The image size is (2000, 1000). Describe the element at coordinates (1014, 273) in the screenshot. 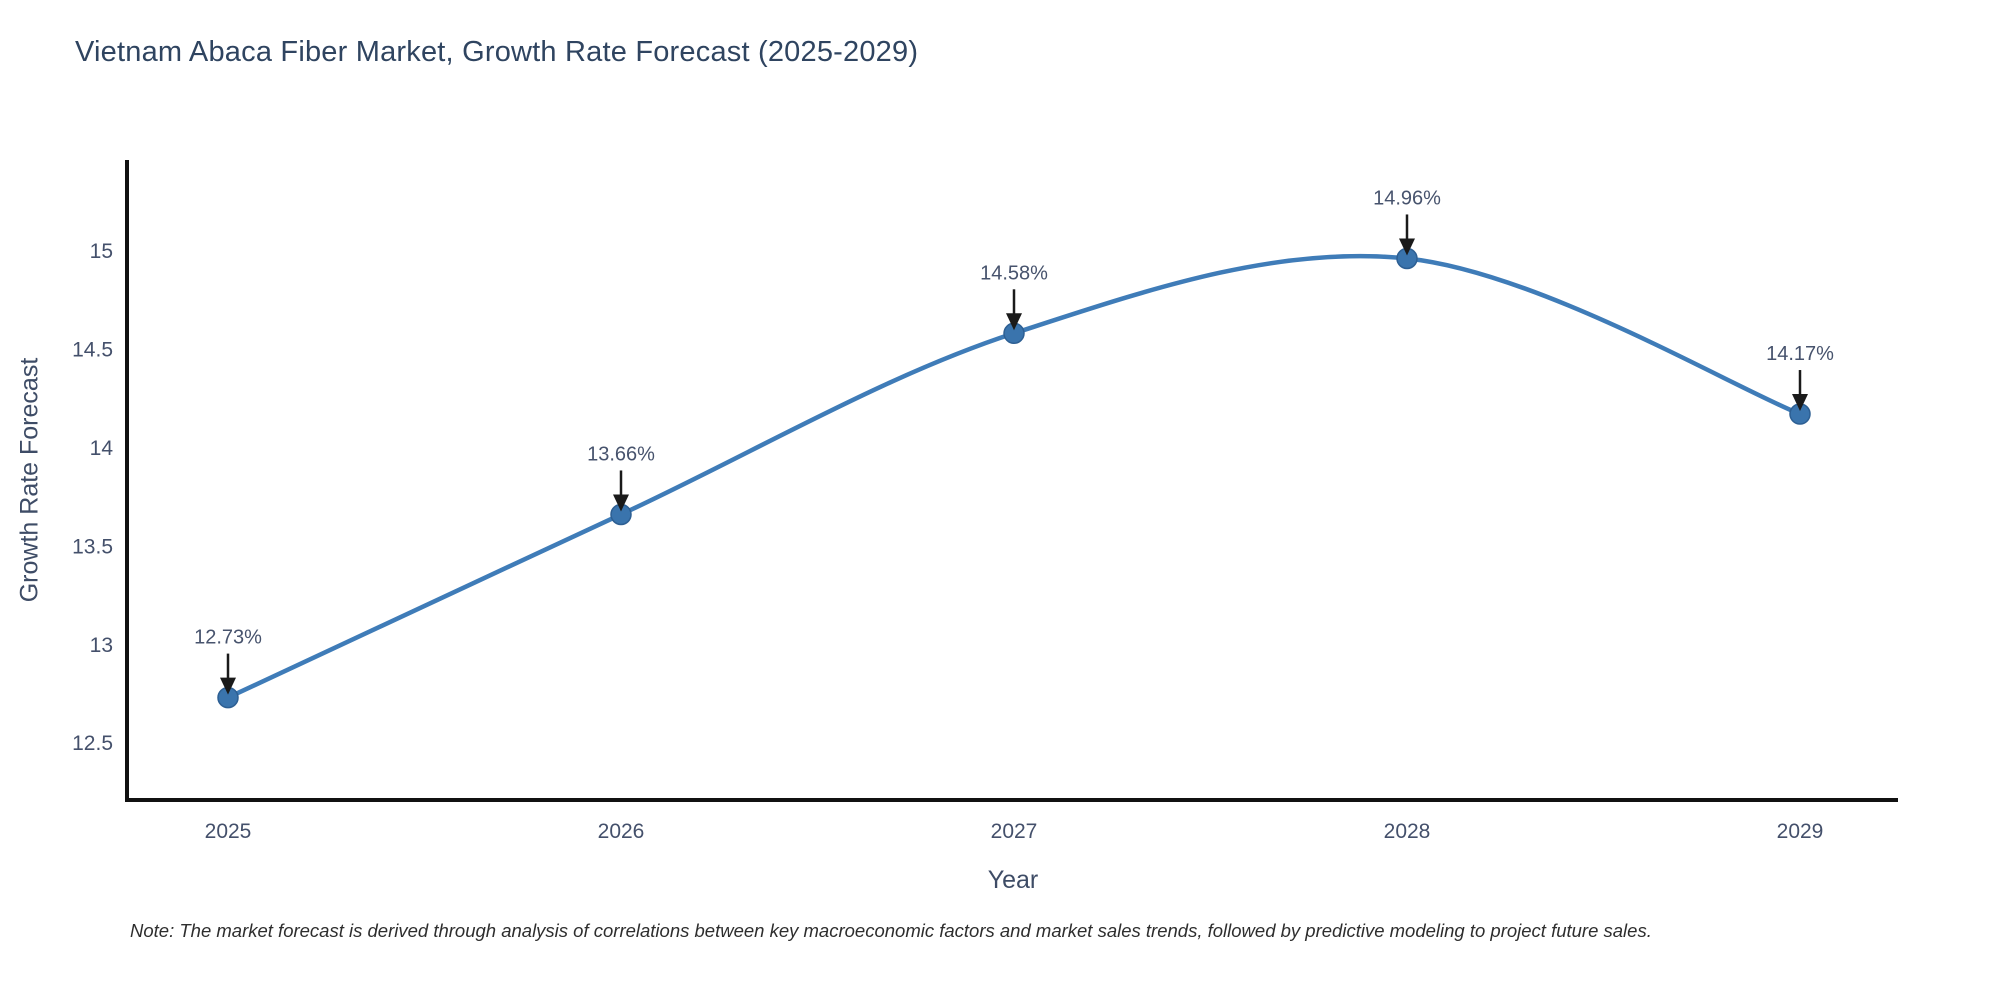

I see `point-value-label: 14.58%` at that location.